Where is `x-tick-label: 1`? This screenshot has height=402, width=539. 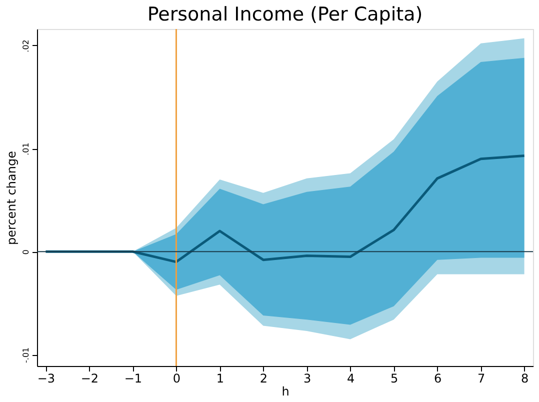 x-tick-label: 1 is located at coordinates (220, 379).